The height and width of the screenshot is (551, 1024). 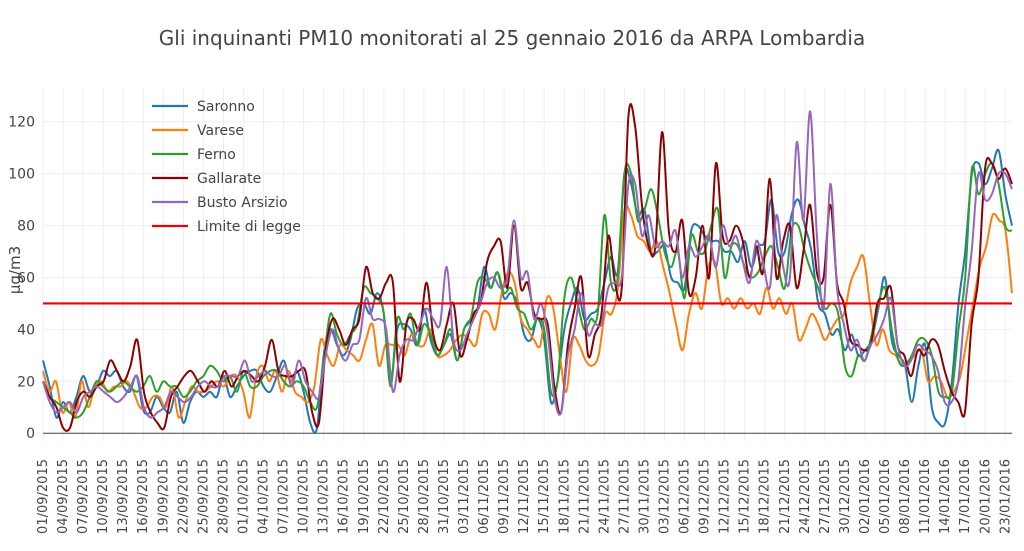 I want to click on x-tick-label: 17/01/2016, so click(x=965, y=496).